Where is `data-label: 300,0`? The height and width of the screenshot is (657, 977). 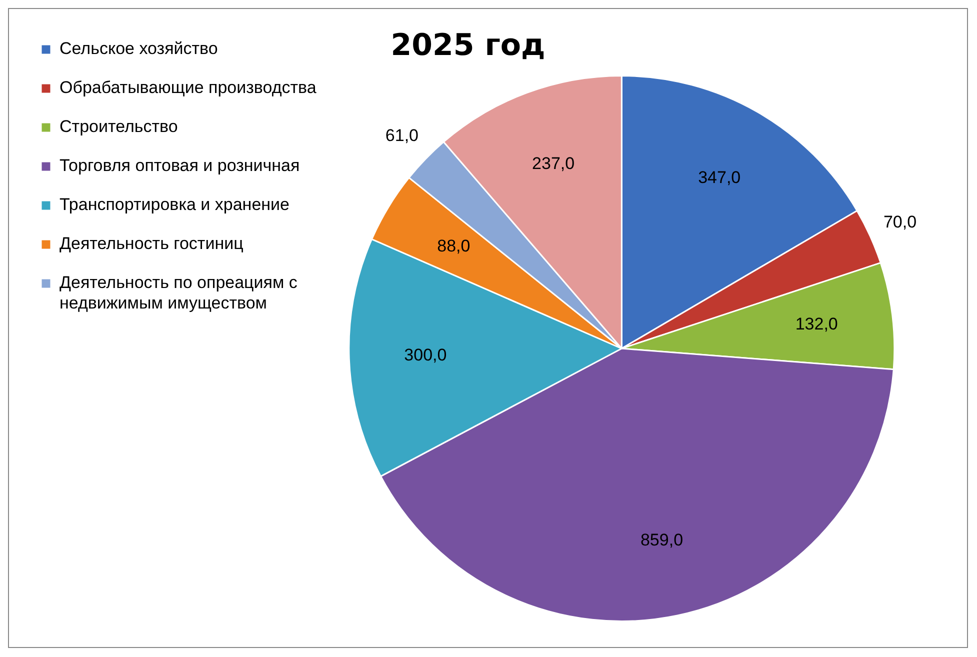 data-label: 300,0 is located at coordinates (425, 355).